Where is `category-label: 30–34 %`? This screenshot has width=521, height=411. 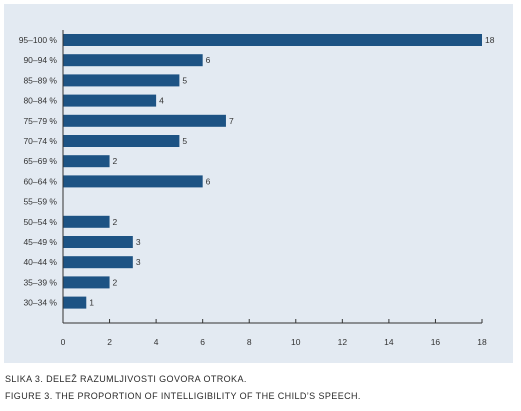
category-label: 30–34 % is located at coordinates (40, 303).